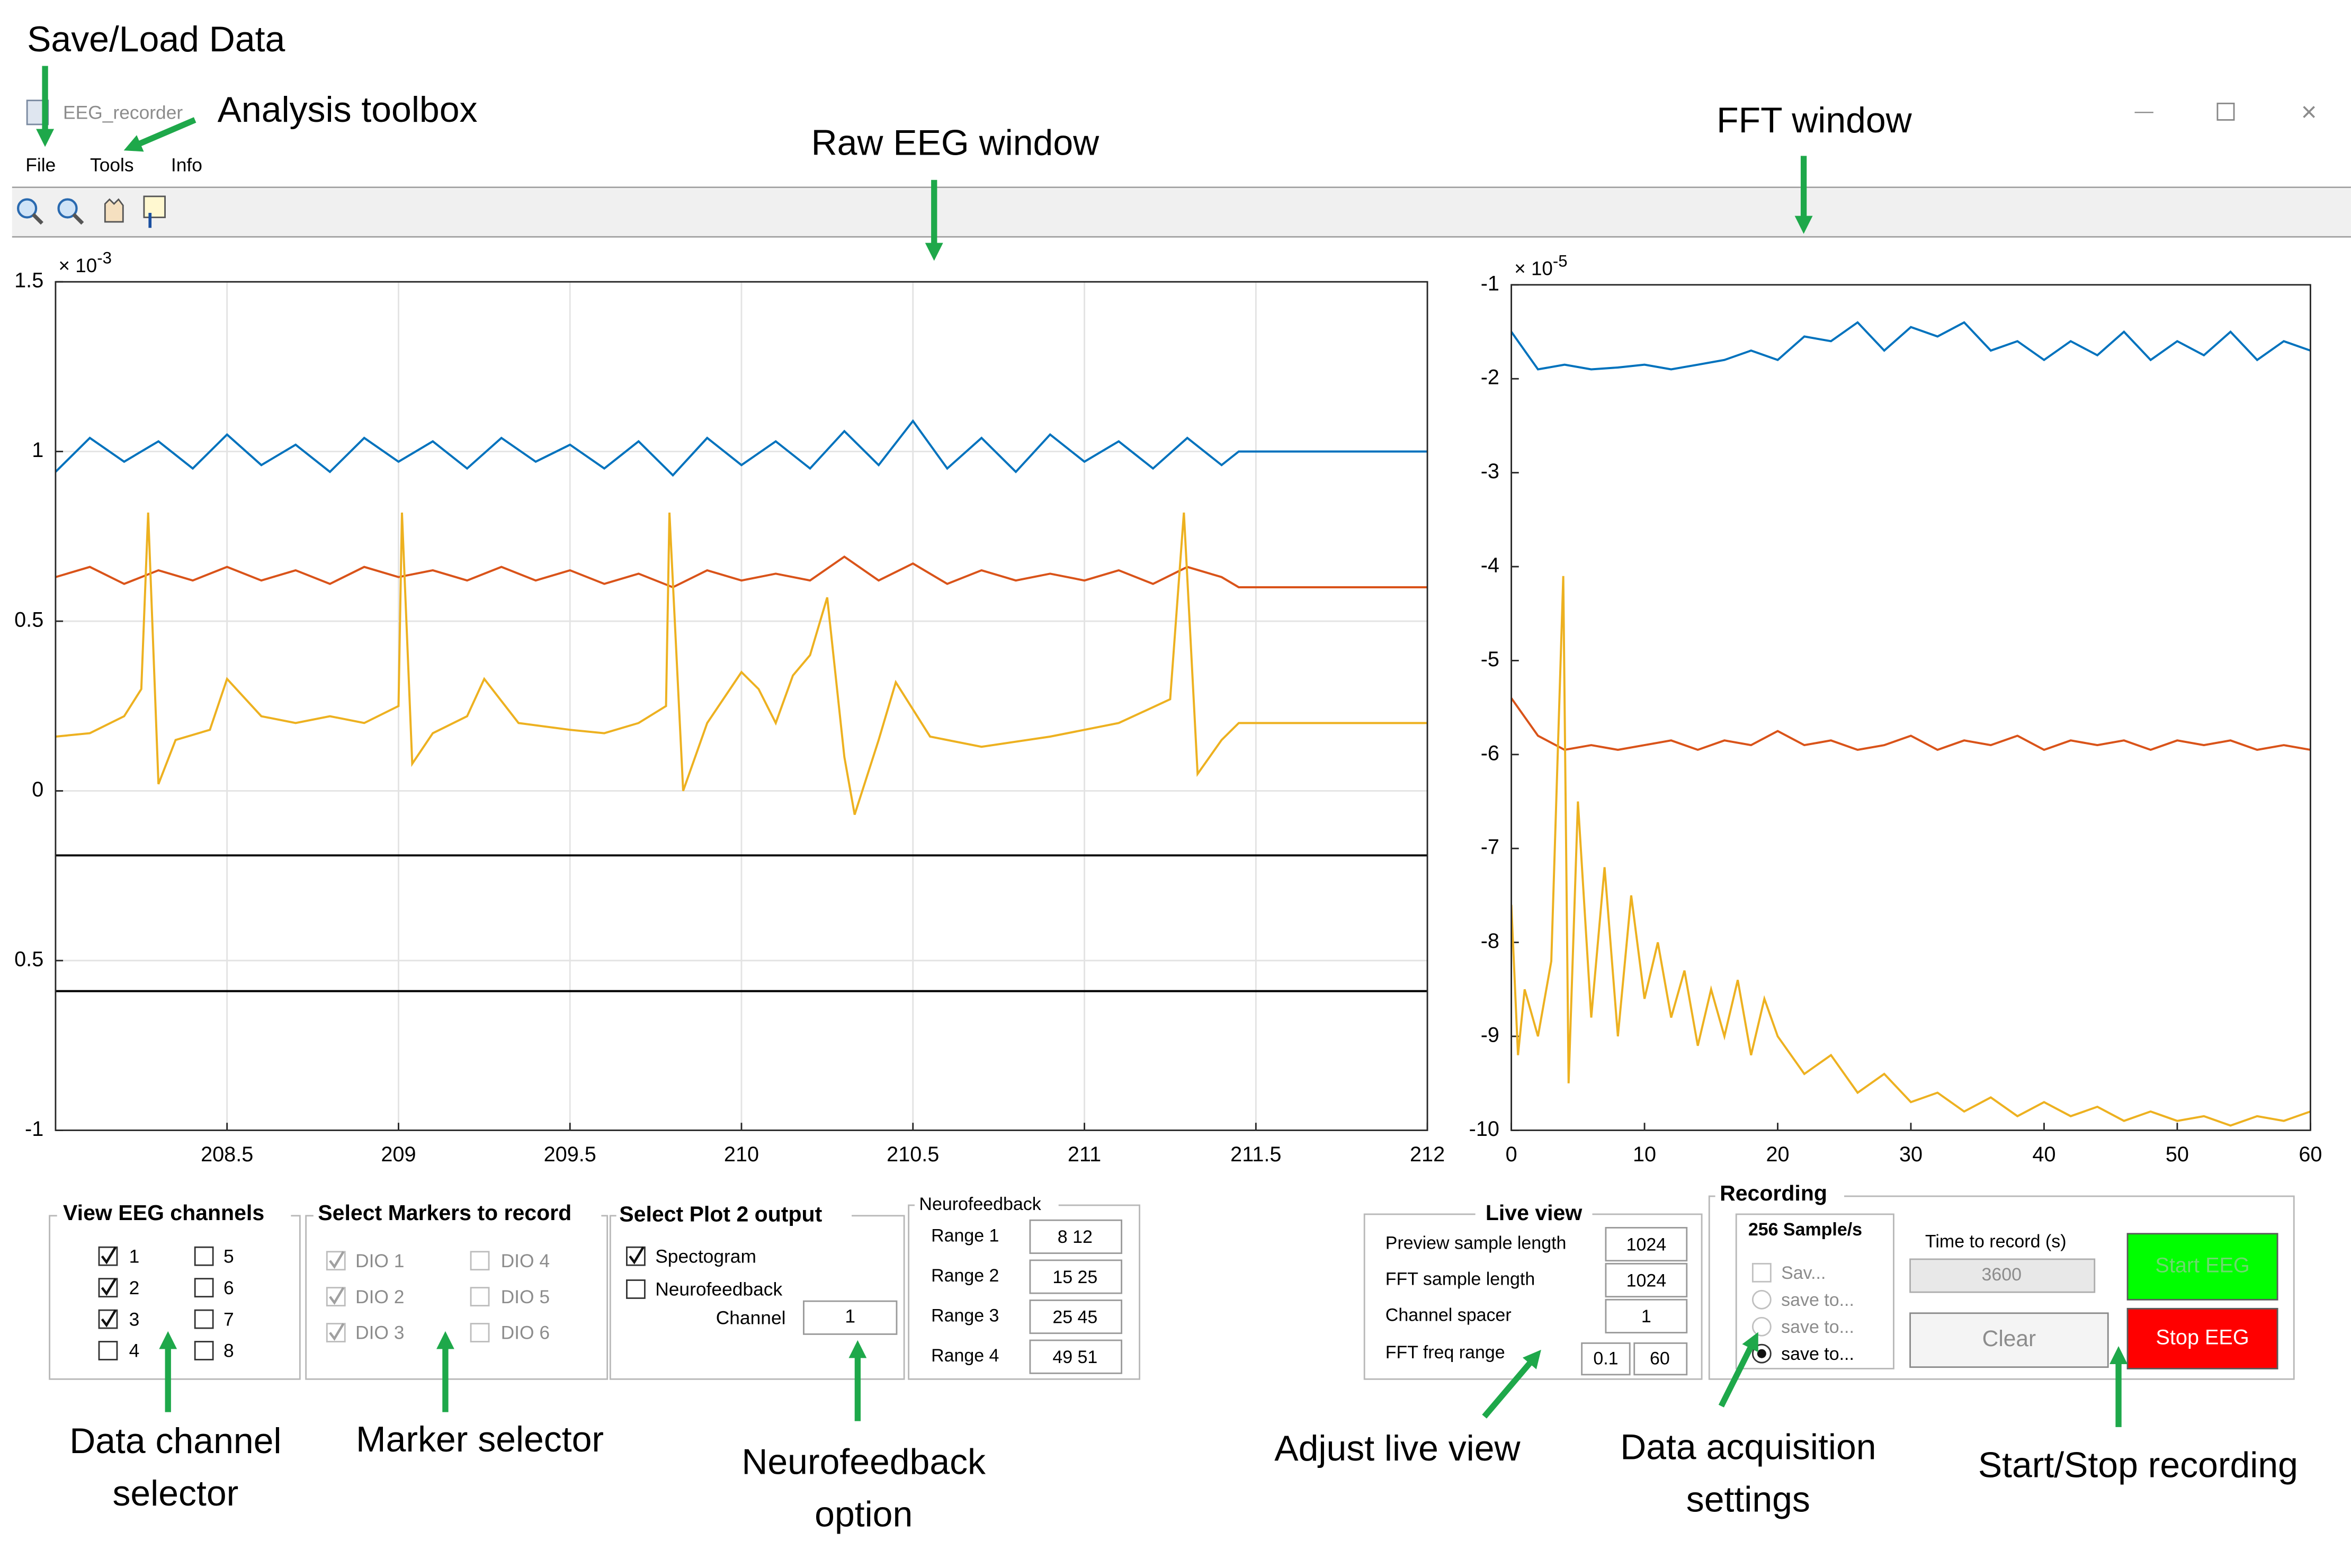  I want to click on time-input, so click(2002, 1275).